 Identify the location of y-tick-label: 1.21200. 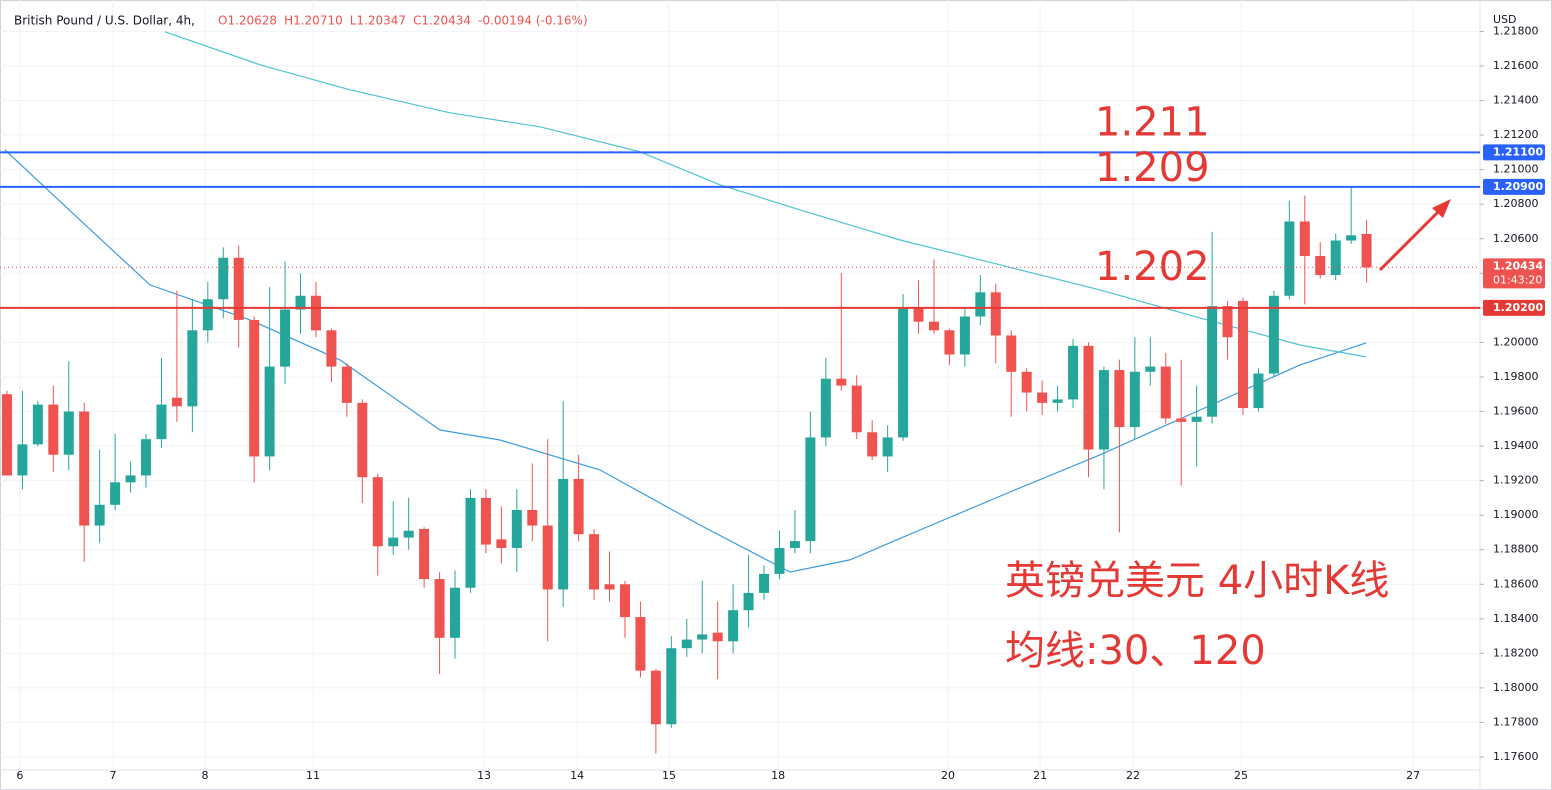
(1516, 134).